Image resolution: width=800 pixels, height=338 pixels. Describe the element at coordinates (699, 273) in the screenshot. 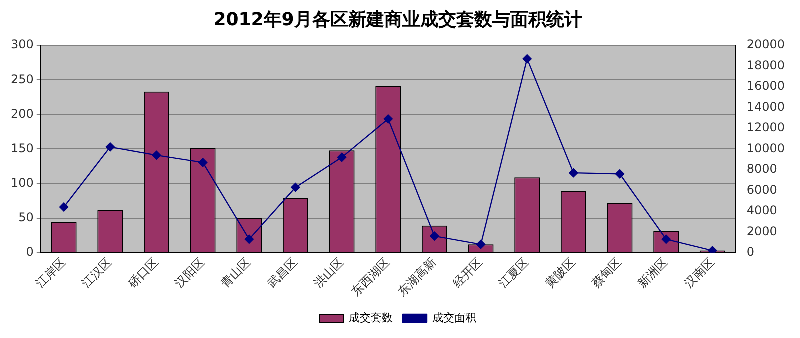

I see `x-tick-label: 汉南区` at that location.